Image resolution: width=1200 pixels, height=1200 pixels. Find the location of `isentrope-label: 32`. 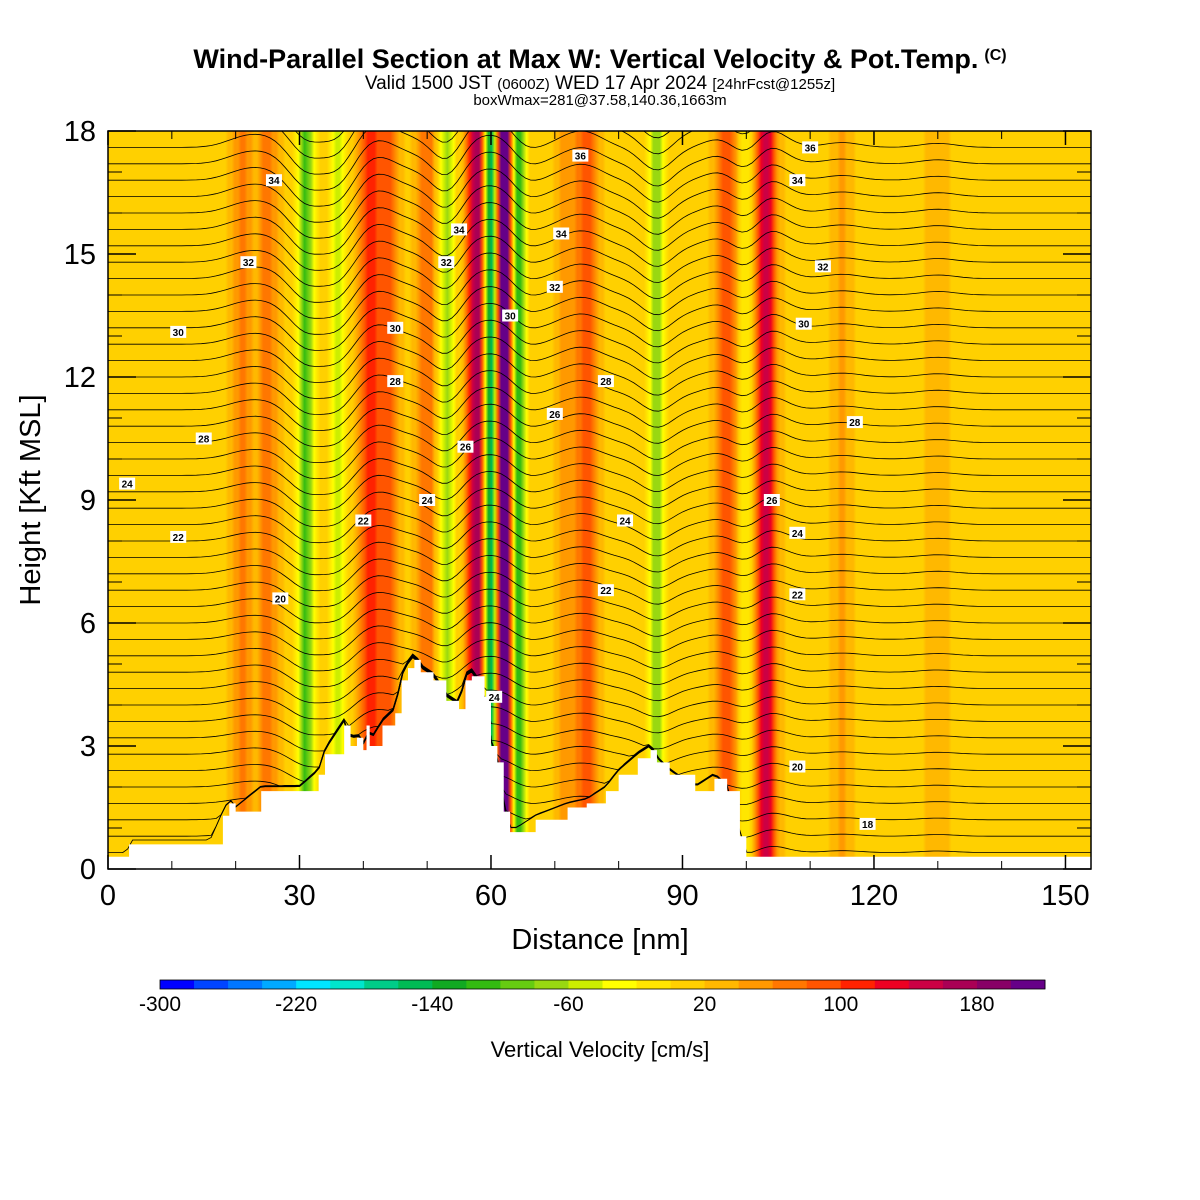

isentrope-label: 32 is located at coordinates (554, 287).